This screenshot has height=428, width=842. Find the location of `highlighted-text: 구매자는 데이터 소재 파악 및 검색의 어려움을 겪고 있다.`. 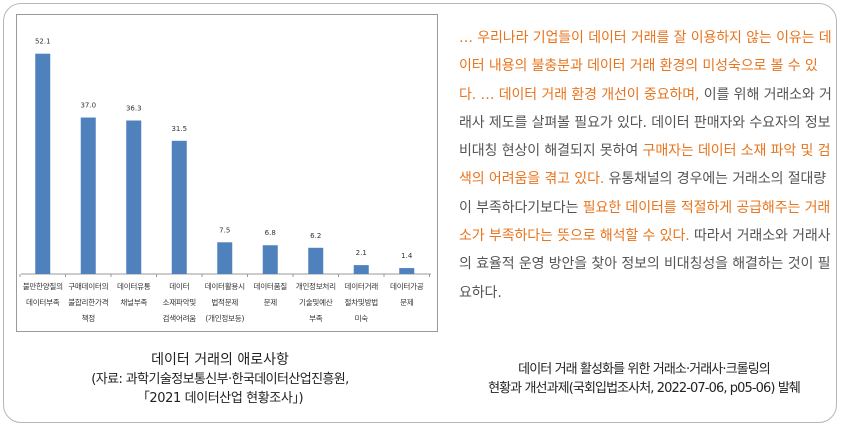

highlighted-text: 구매자는 데이터 소재 파악 및 검색의 어려움을 겪고 있다. is located at coordinates (645, 165).